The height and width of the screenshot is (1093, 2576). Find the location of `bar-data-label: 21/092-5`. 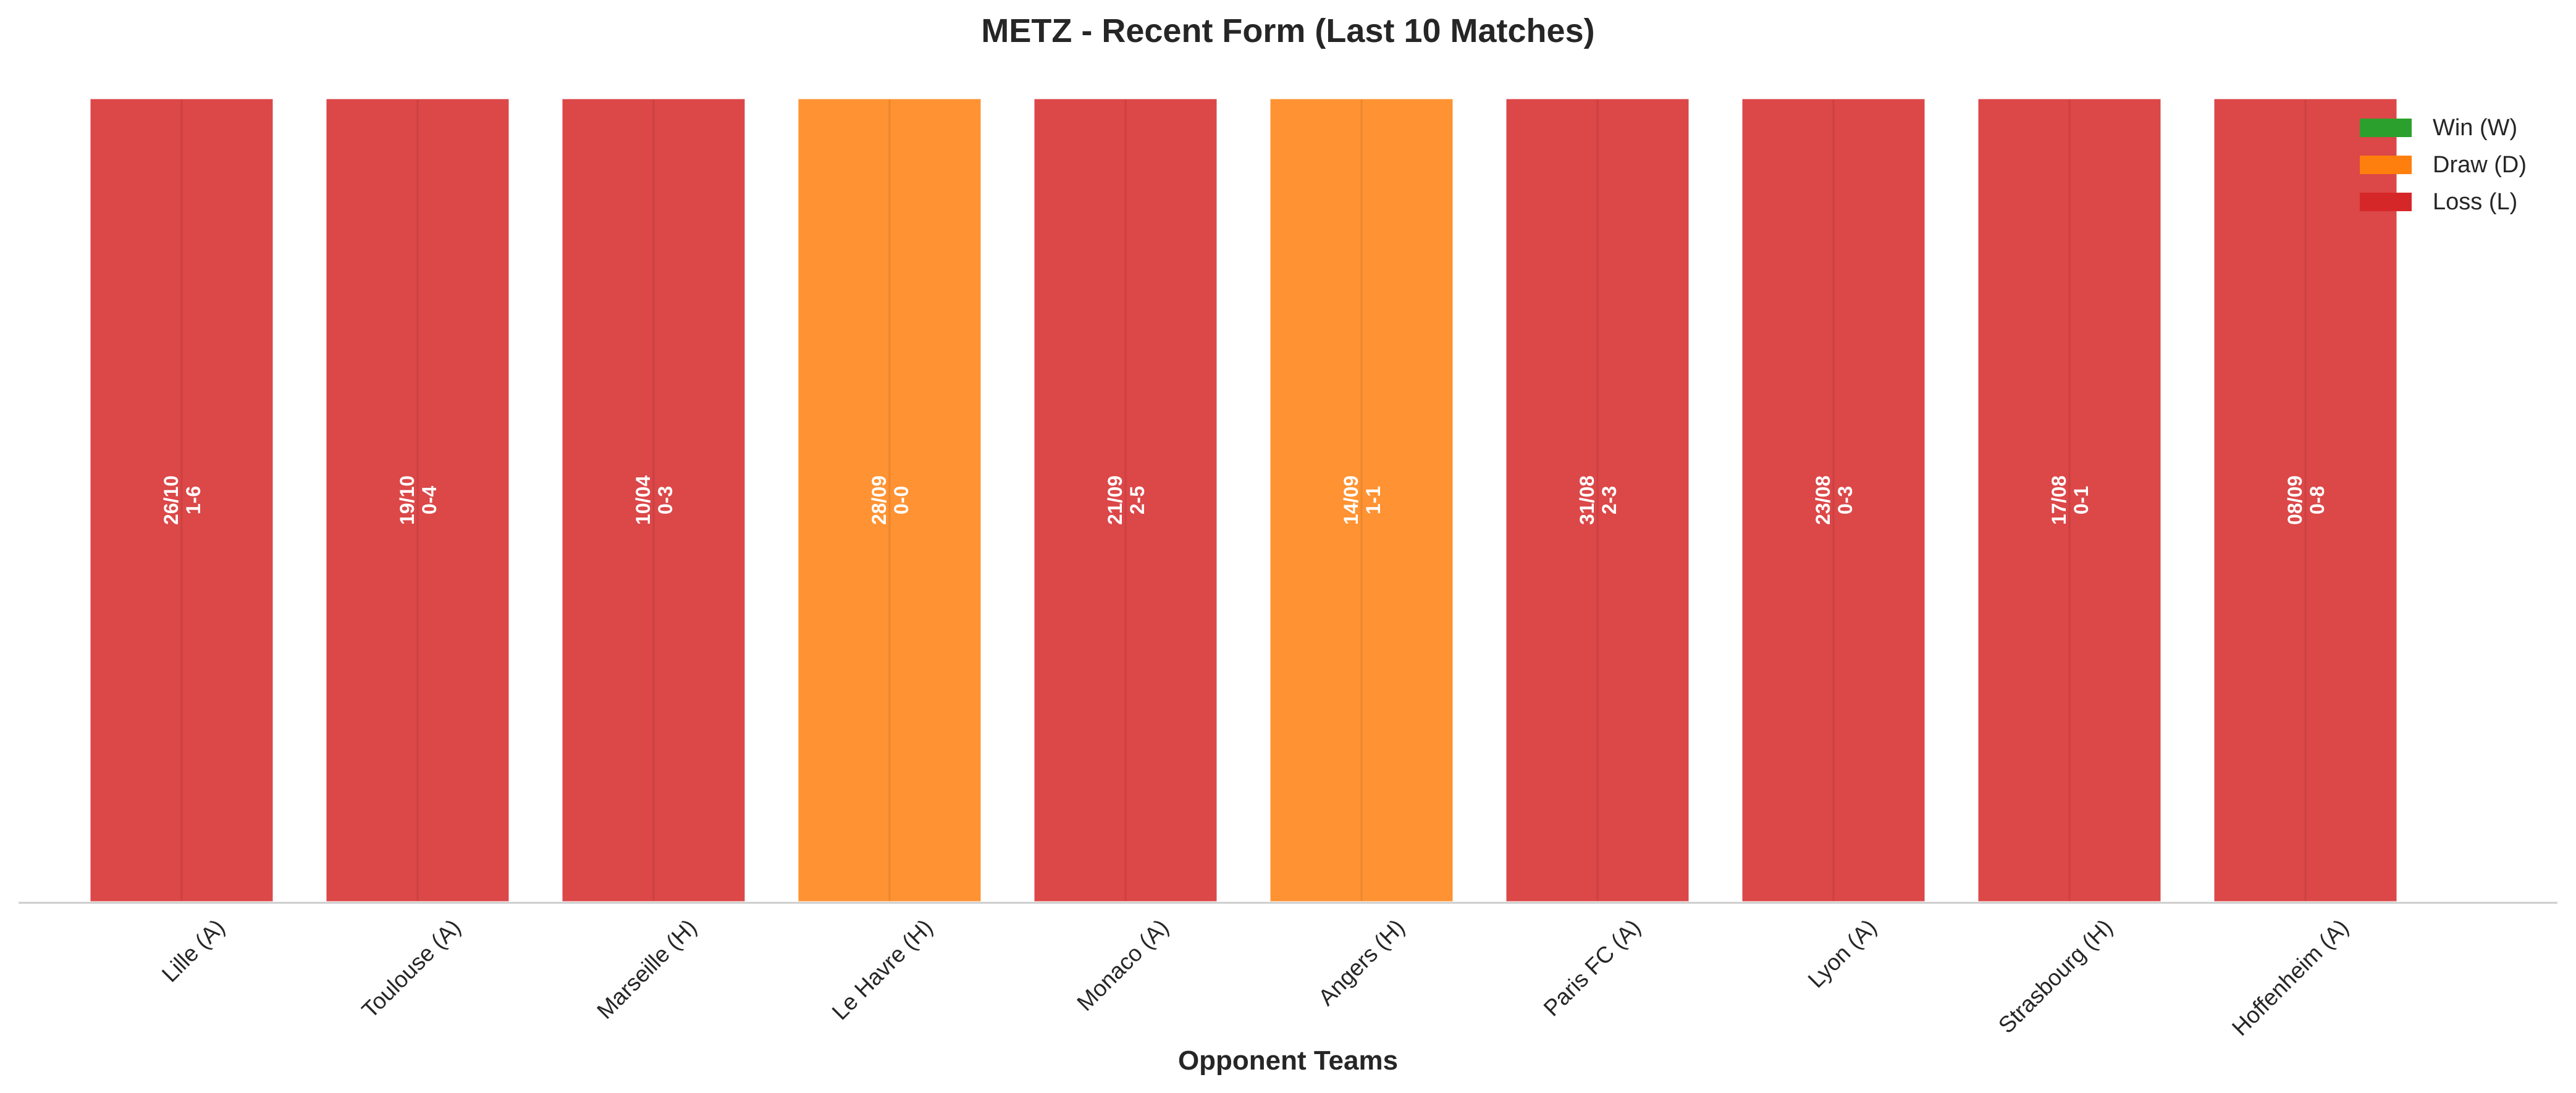

bar-data-label: 21/092-5 is located at coordinates (1126, 500).